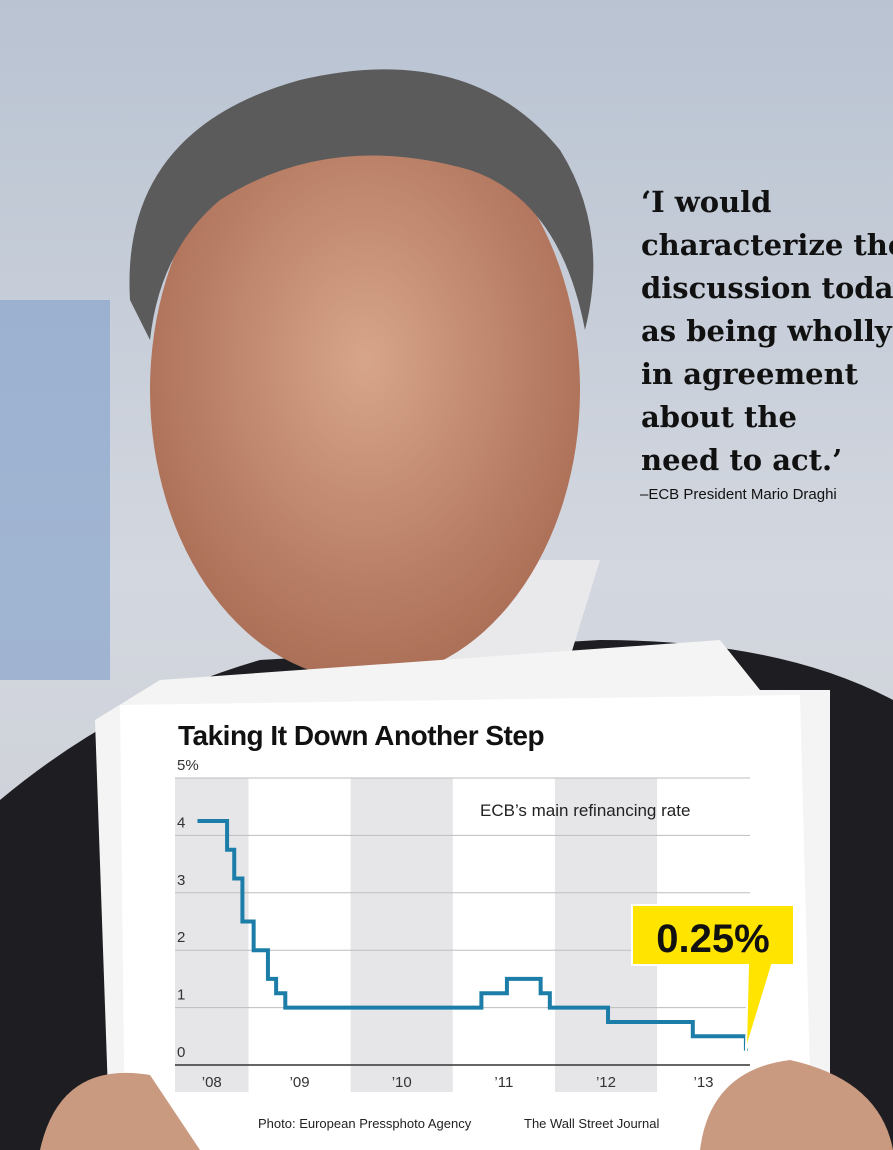 The image size is (893, 1150). I want to click on quote-line: characterize the, so click(767, 245).